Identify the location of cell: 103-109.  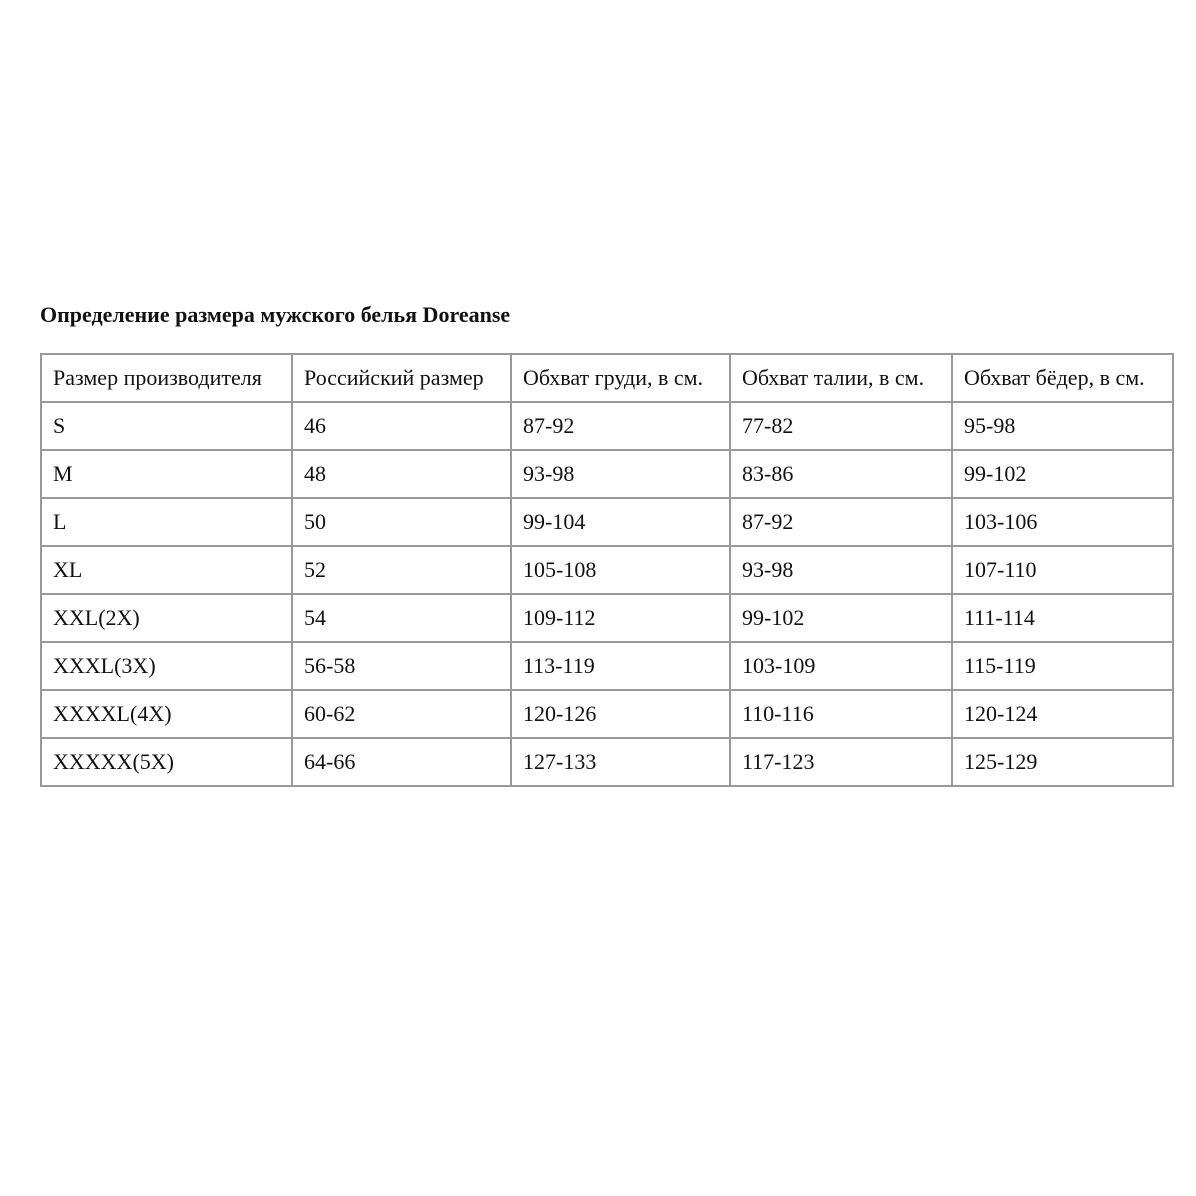
(841, 666).